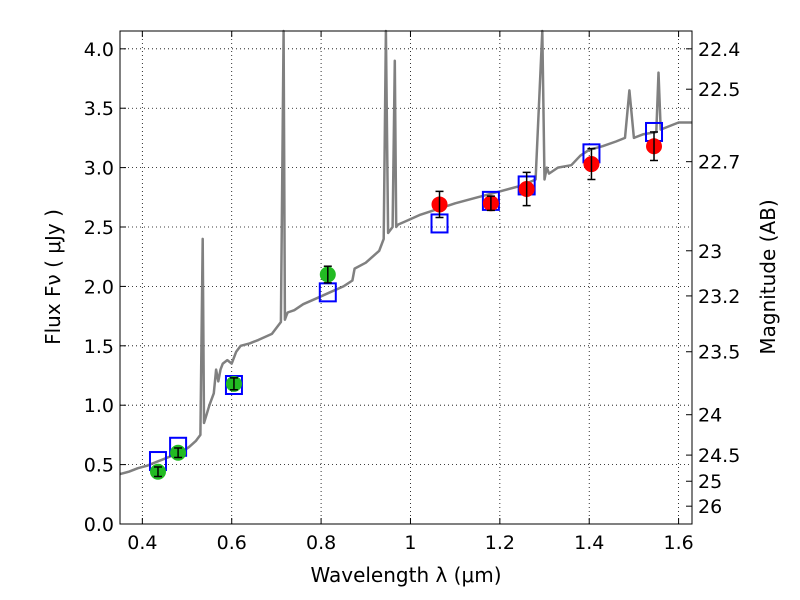 Image resolution: width=800 pixels, height=600 pixels. Describe the element at coordinates (99, 228) in the screenshot. I see `y-tick-label: 2.5` at that location.